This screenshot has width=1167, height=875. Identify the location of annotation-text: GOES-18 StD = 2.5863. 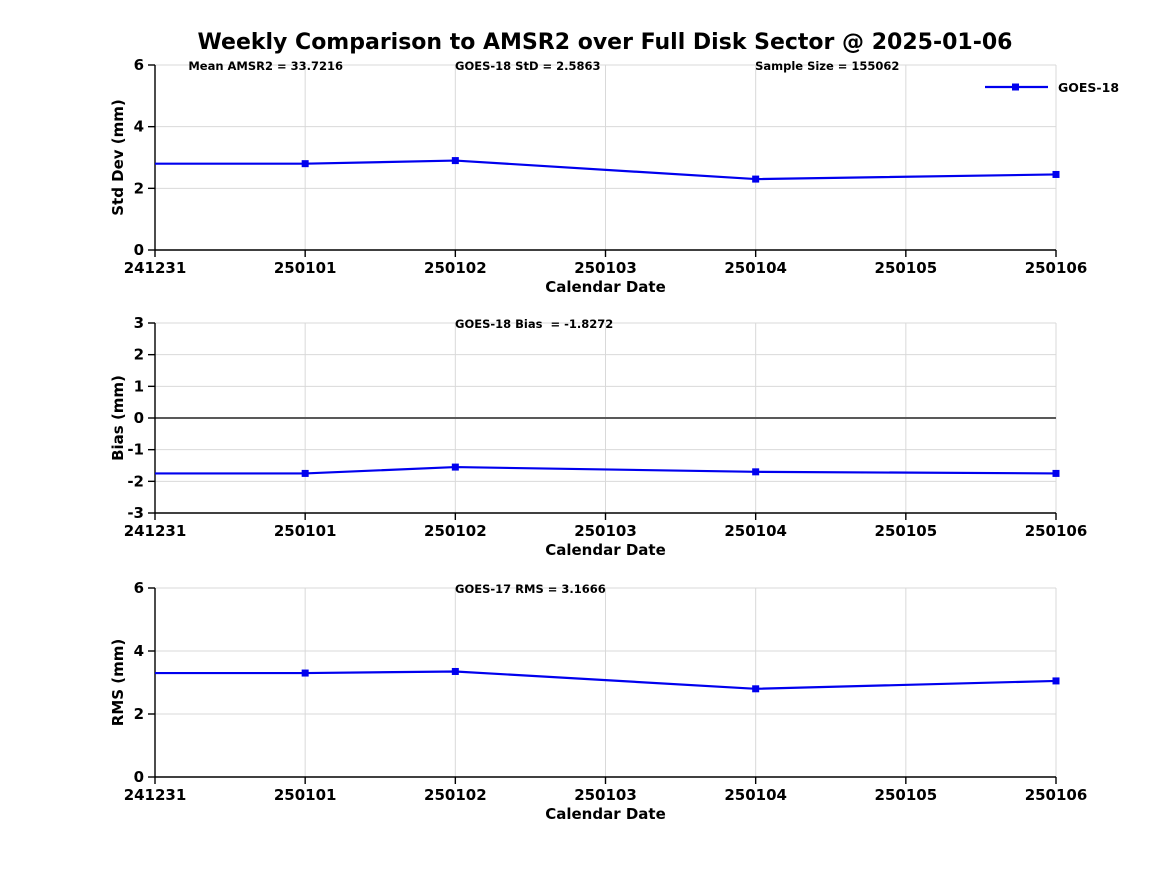
(527, 66).